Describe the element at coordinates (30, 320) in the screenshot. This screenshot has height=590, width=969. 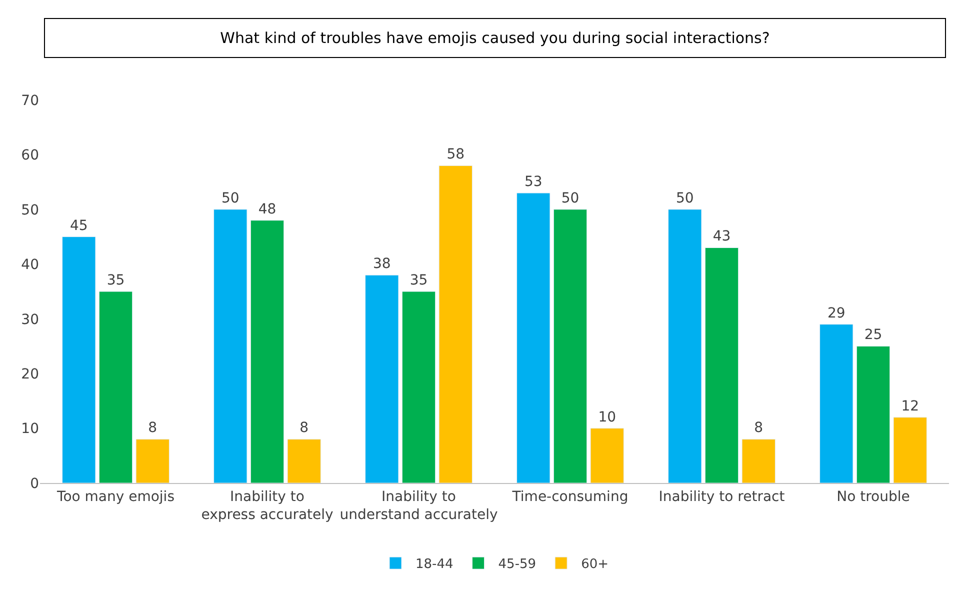
I see `y-tick-label: 30` at that location.